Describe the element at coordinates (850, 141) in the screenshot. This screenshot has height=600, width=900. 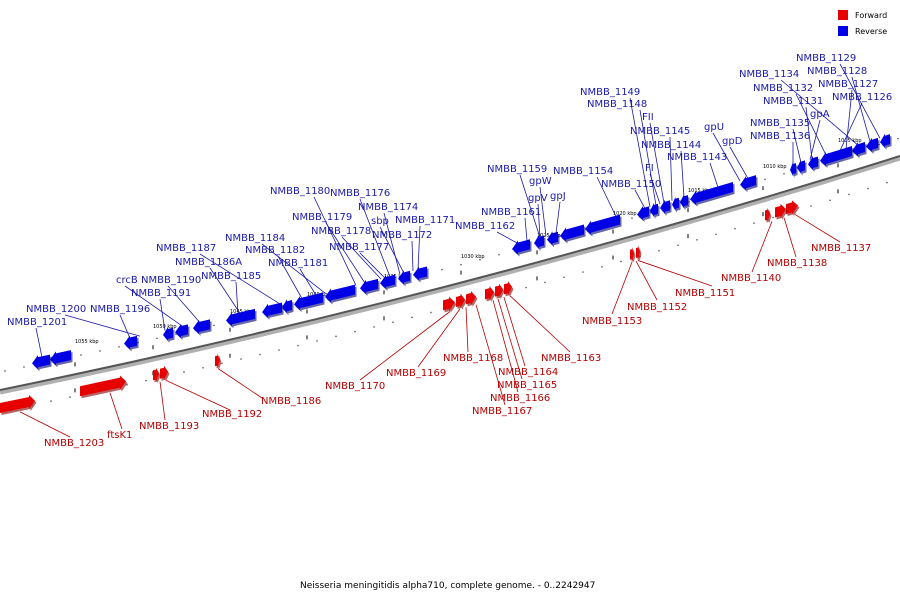
I see `tick-label-1005: 1005 kbp` at that location.